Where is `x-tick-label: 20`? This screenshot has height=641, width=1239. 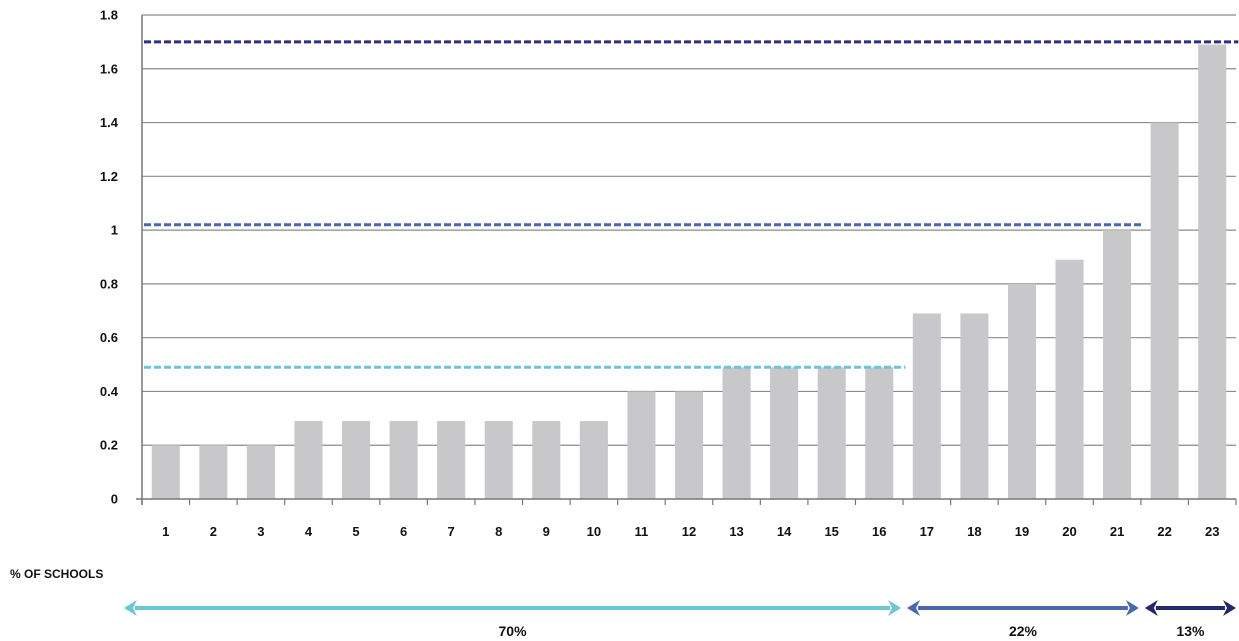
x-tick-label: 20 is located at coordinates (1069, 531).